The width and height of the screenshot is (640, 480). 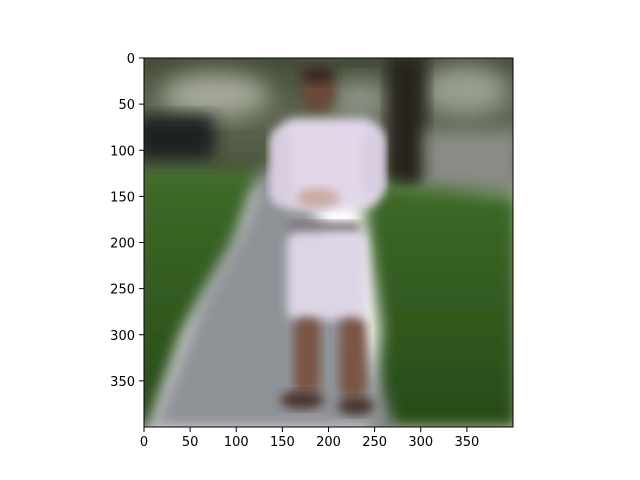 What do you see at coordinates (236, 442) in the screenshot?
I see `x-tick-label: 100` at bounding box center [236, 442].